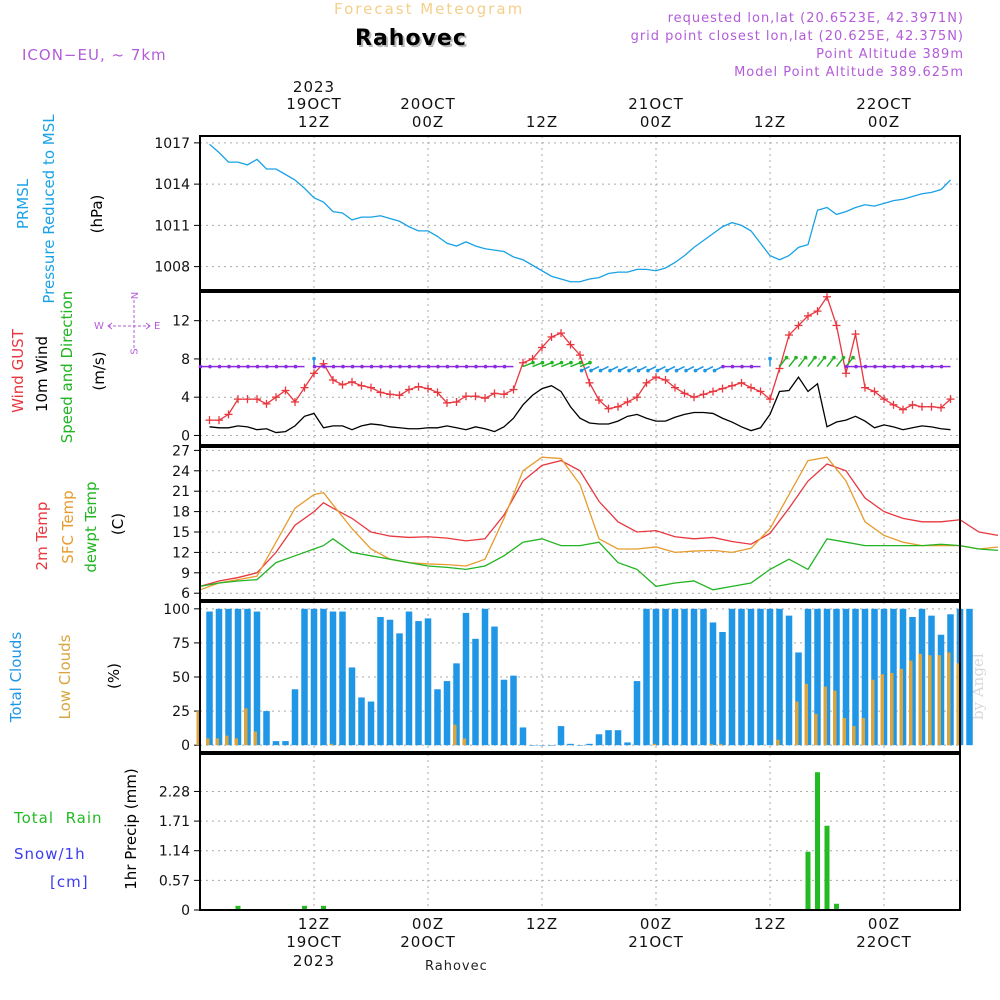 This screenshot has height=1000, width=1000. Describe the element at coordinates (542, 924) in the screenshot. I see `bottom-tick-label: 12Z` at that location.